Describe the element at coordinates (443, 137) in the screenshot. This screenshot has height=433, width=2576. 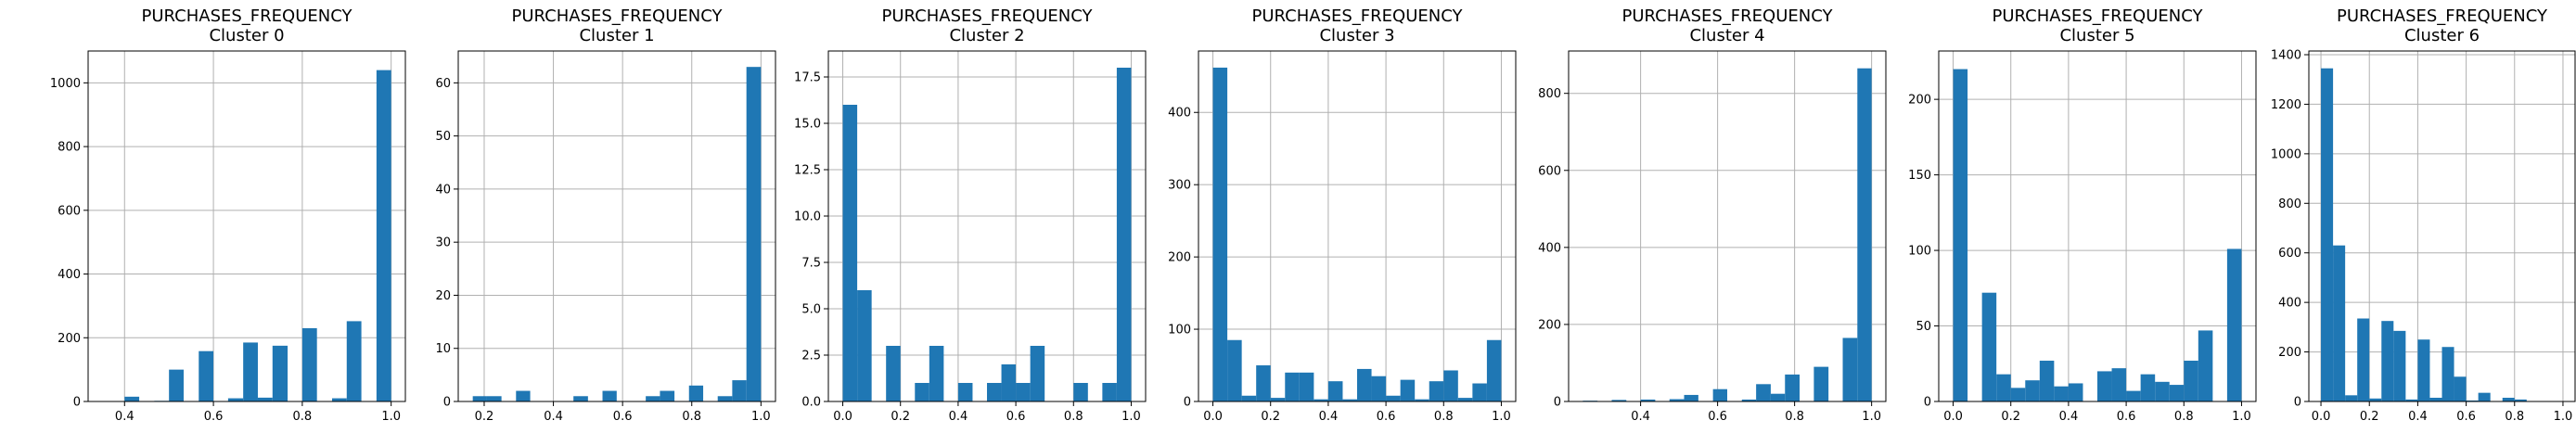
I see `y-tick-label: 50` at that location.